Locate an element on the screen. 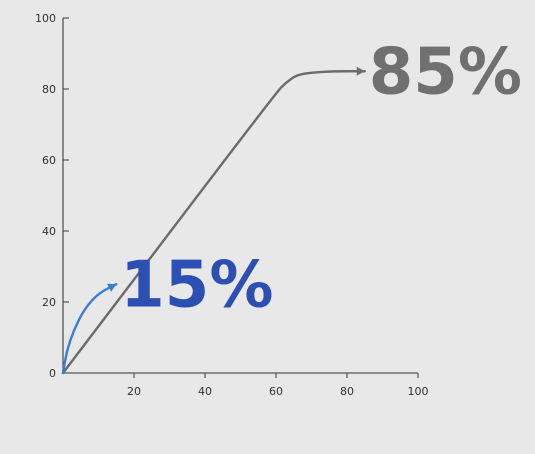 The width and height of the screenshot is (535, 454). y-tick-label: 0 is located at coordinates (52, 373).